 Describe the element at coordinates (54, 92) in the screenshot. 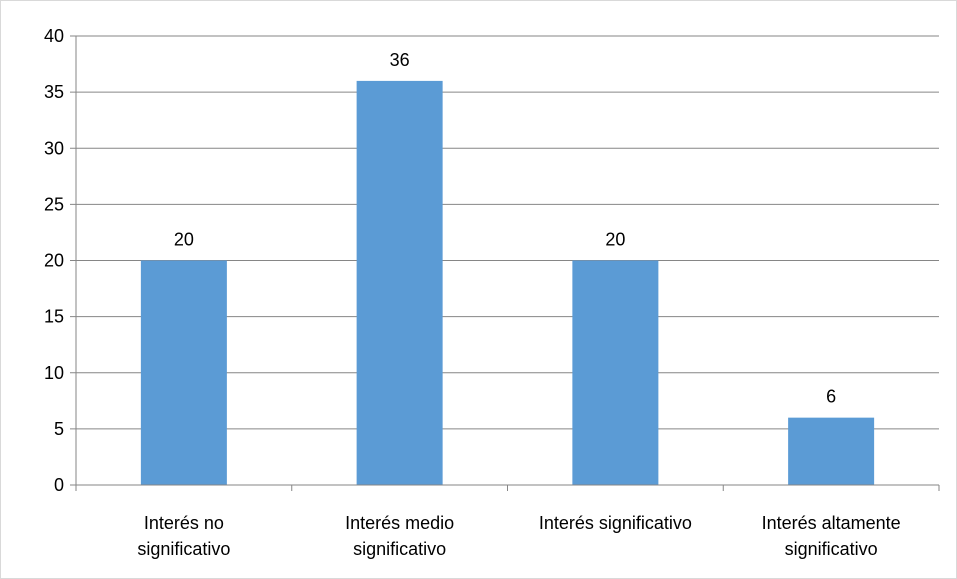

I see `y-tick-label: 35` at that location.